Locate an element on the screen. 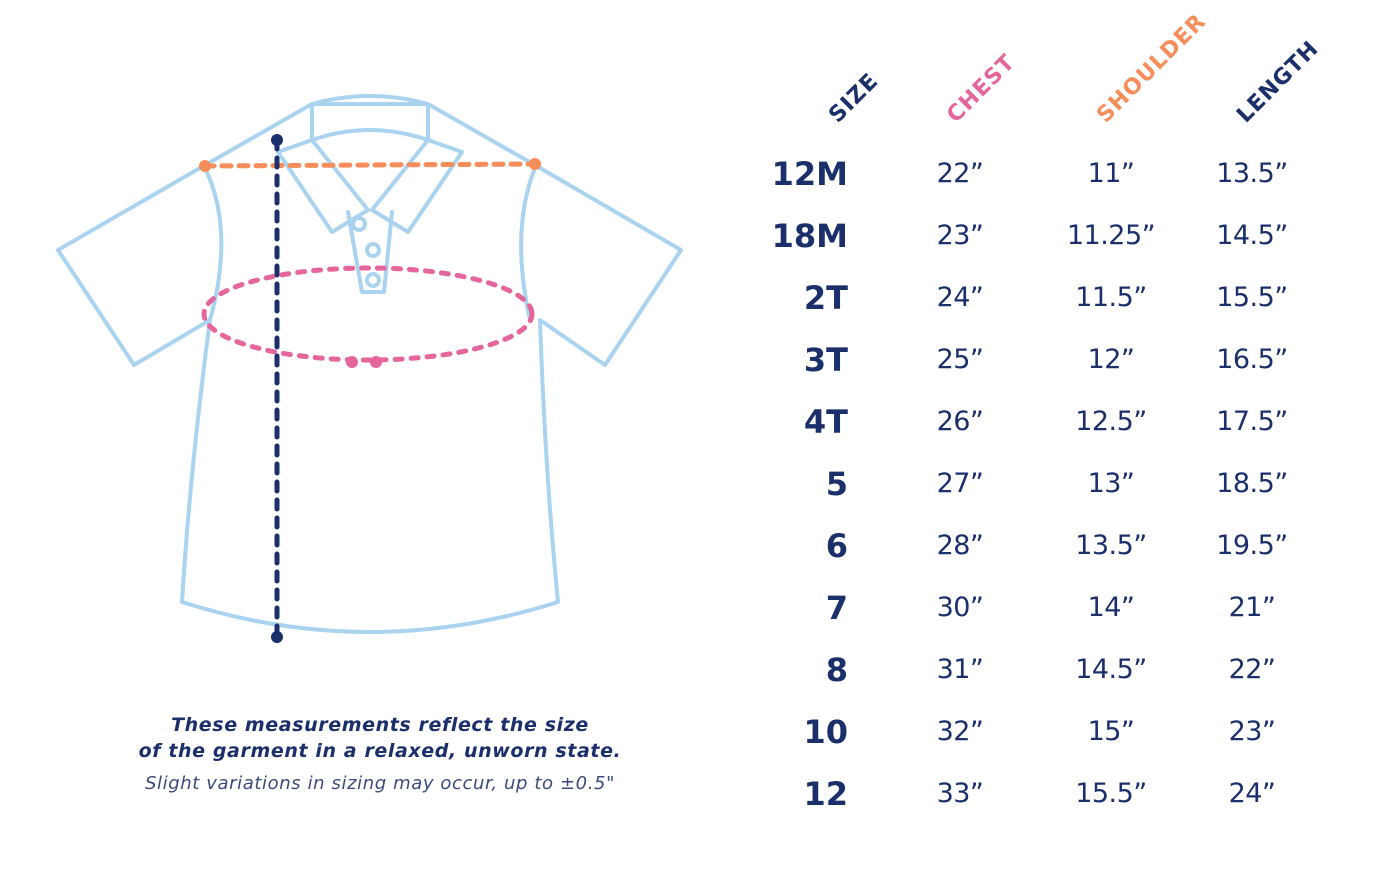  size-cell: 6 is located at coordinates (836, 546).